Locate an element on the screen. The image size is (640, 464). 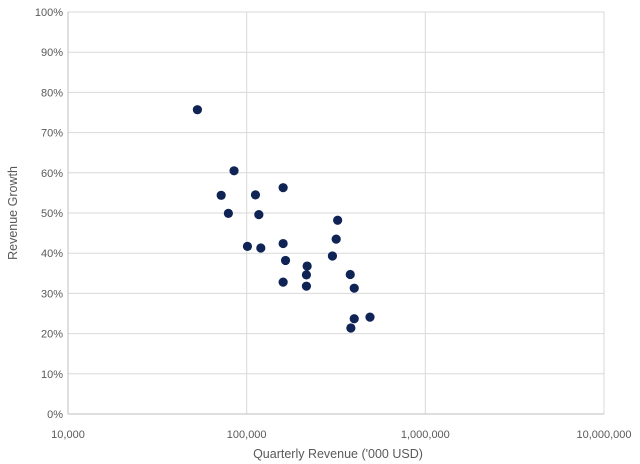
y-tick-label: 40% is located at coordinates (52, 254).